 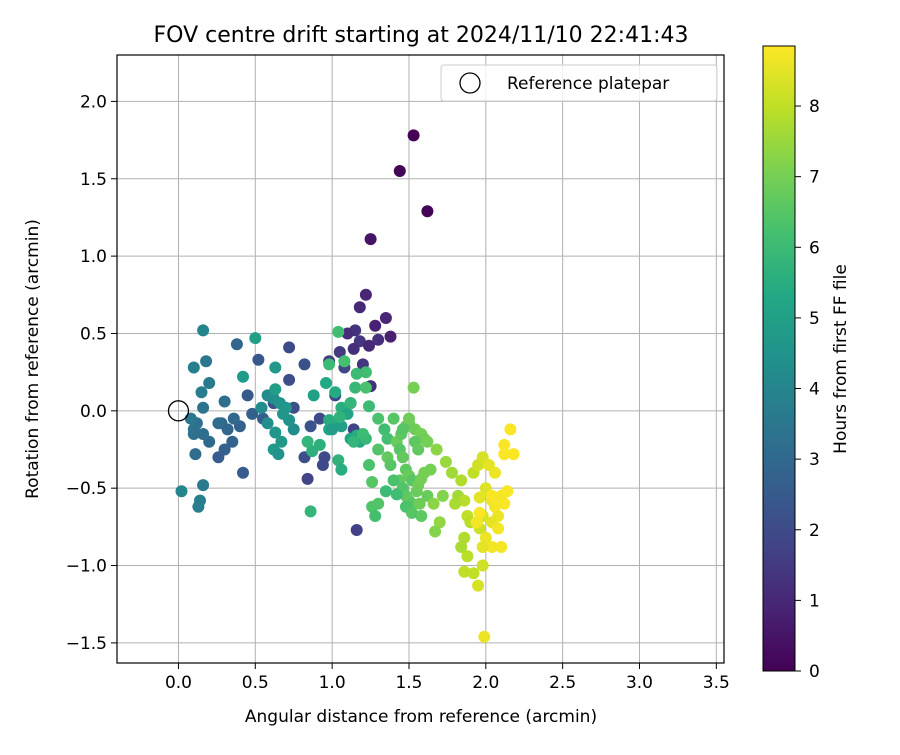 I want to click on colorbar-tick-label: 4, so click(x=814, y=390).